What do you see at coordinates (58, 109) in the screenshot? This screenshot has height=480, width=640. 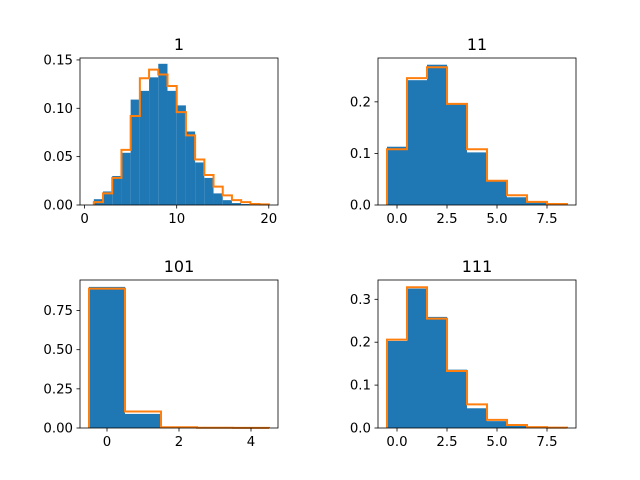 I see `y-tick-label: 0.10` at bounding box center [58, 109].